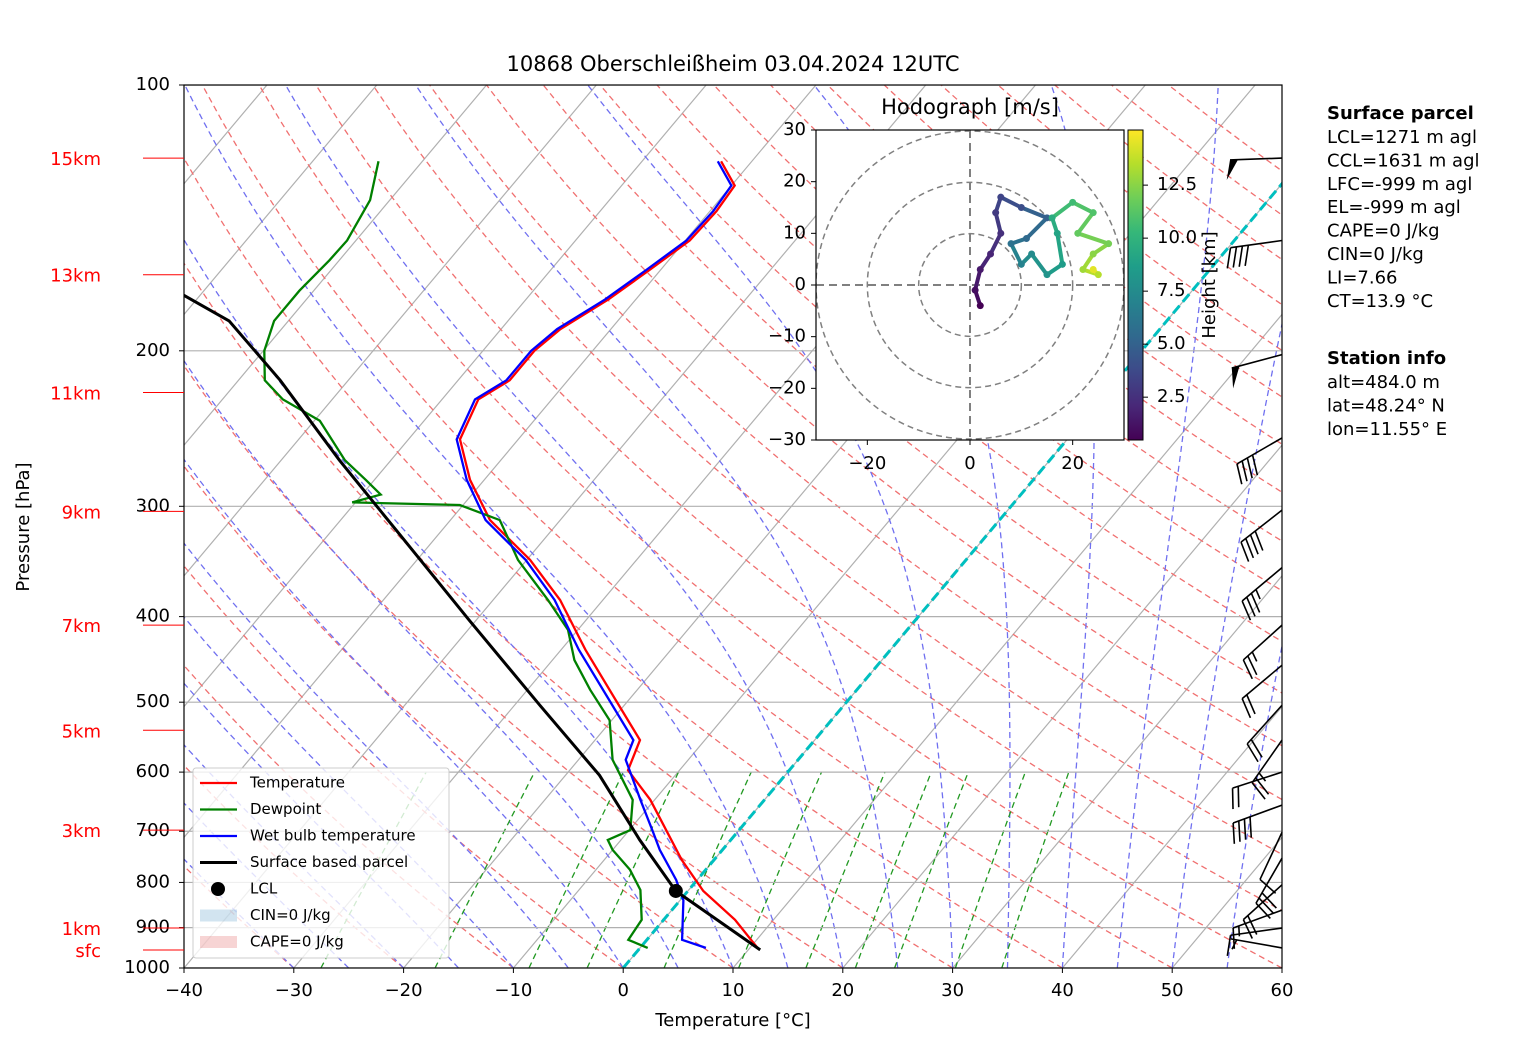 The height and width of the screenshot is (1054, 1517). What do you see at coordinates (1394, 207) in the screenshot?
I see `parcel-info-line: EL=-999 m agl` at bounding box center [1394, 207].